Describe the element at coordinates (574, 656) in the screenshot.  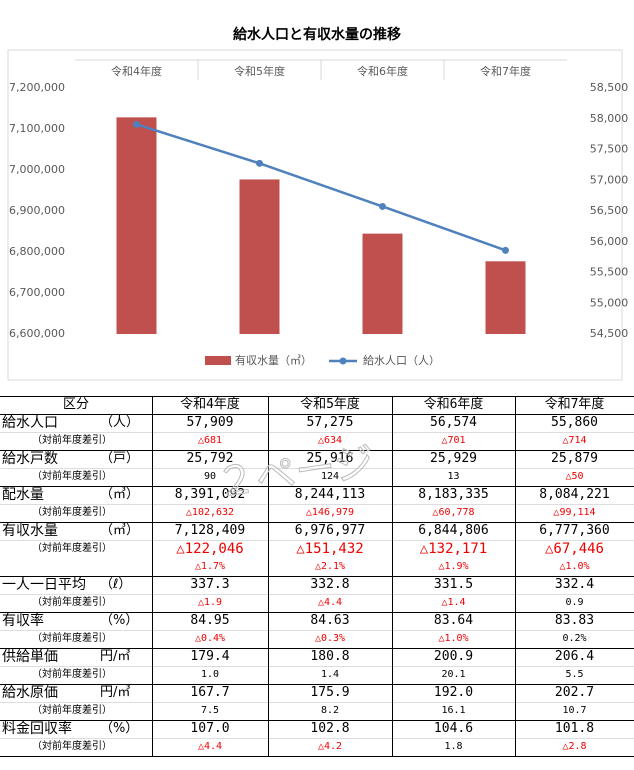
I see `value-cell: 206.4` at that location.